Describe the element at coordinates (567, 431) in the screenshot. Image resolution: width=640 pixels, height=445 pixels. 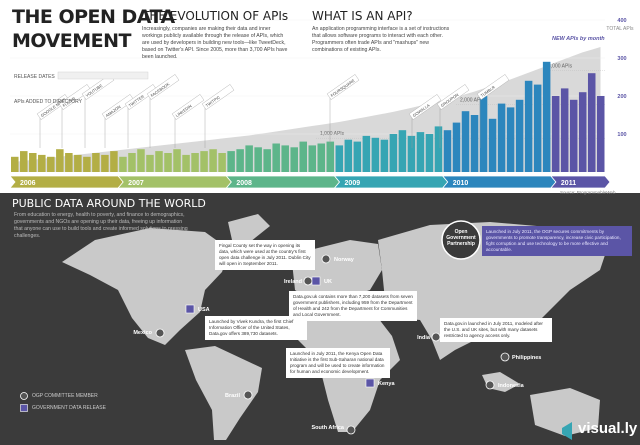
I see `brand-icon` at that location.